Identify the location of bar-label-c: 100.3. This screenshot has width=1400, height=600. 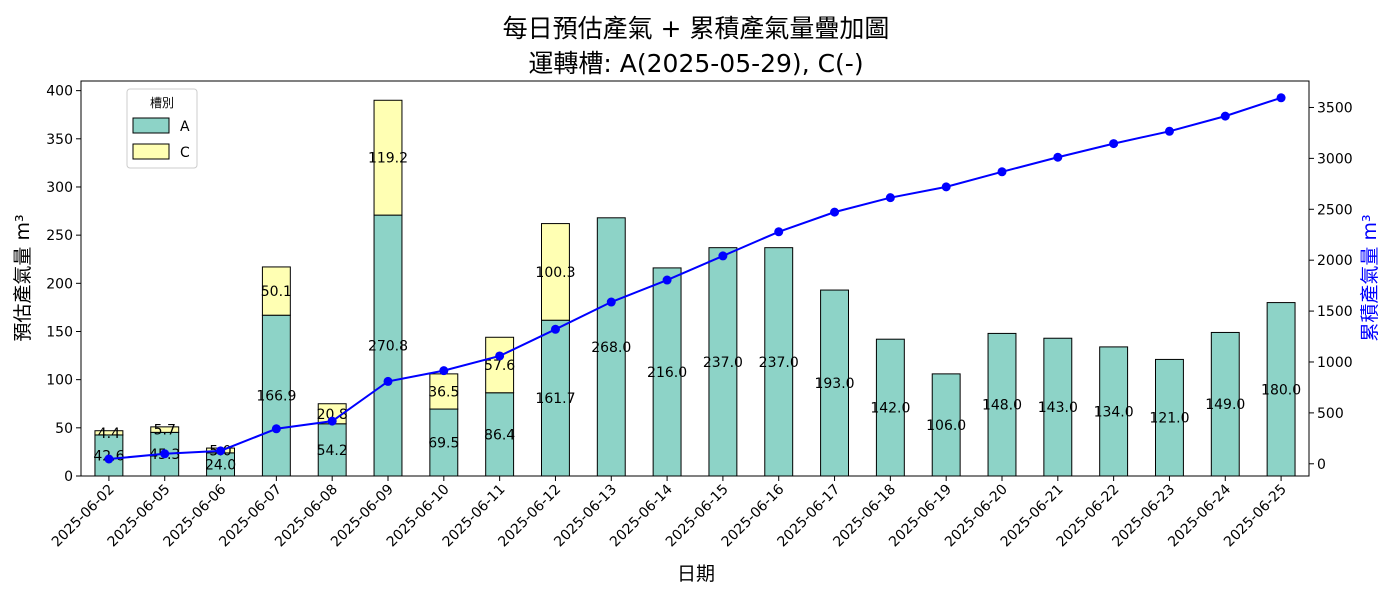
(555, 273).